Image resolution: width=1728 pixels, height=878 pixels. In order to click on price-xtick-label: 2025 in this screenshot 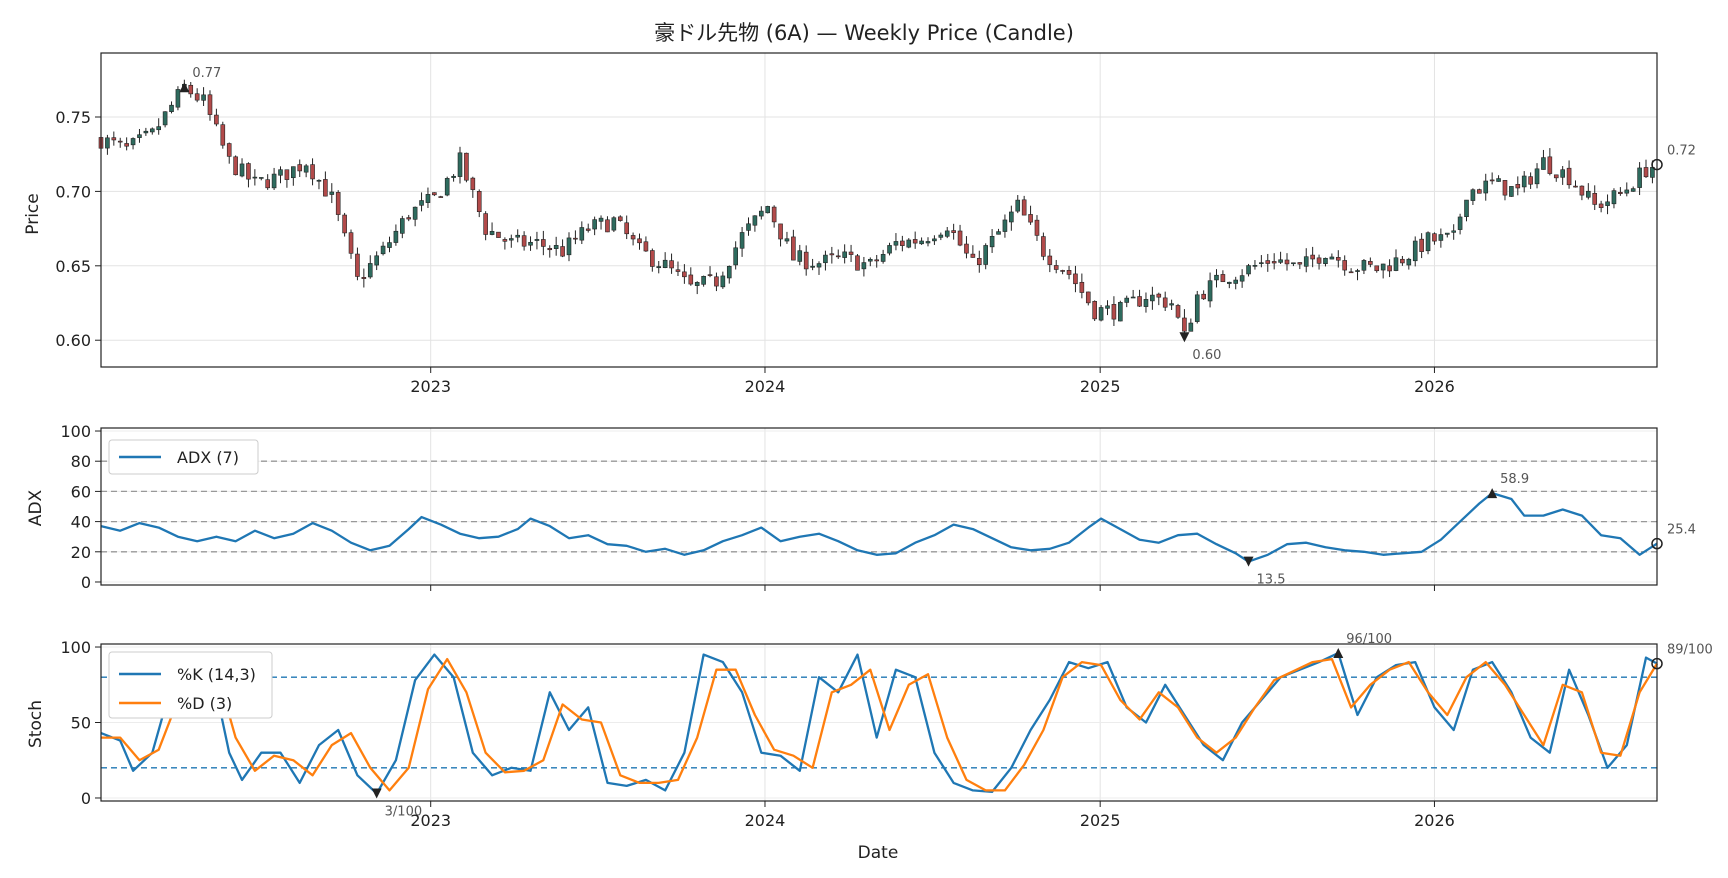, I will do `click(1100, 386)`.